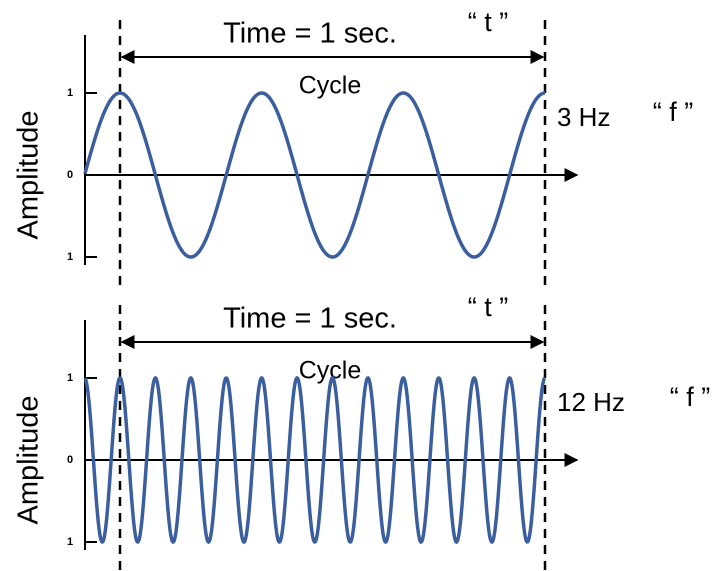 The image size is (719, 571). Describe the element at coordinates (583, 117) in the screenshot. I see `frequency-label: 3 Hz` at that location.